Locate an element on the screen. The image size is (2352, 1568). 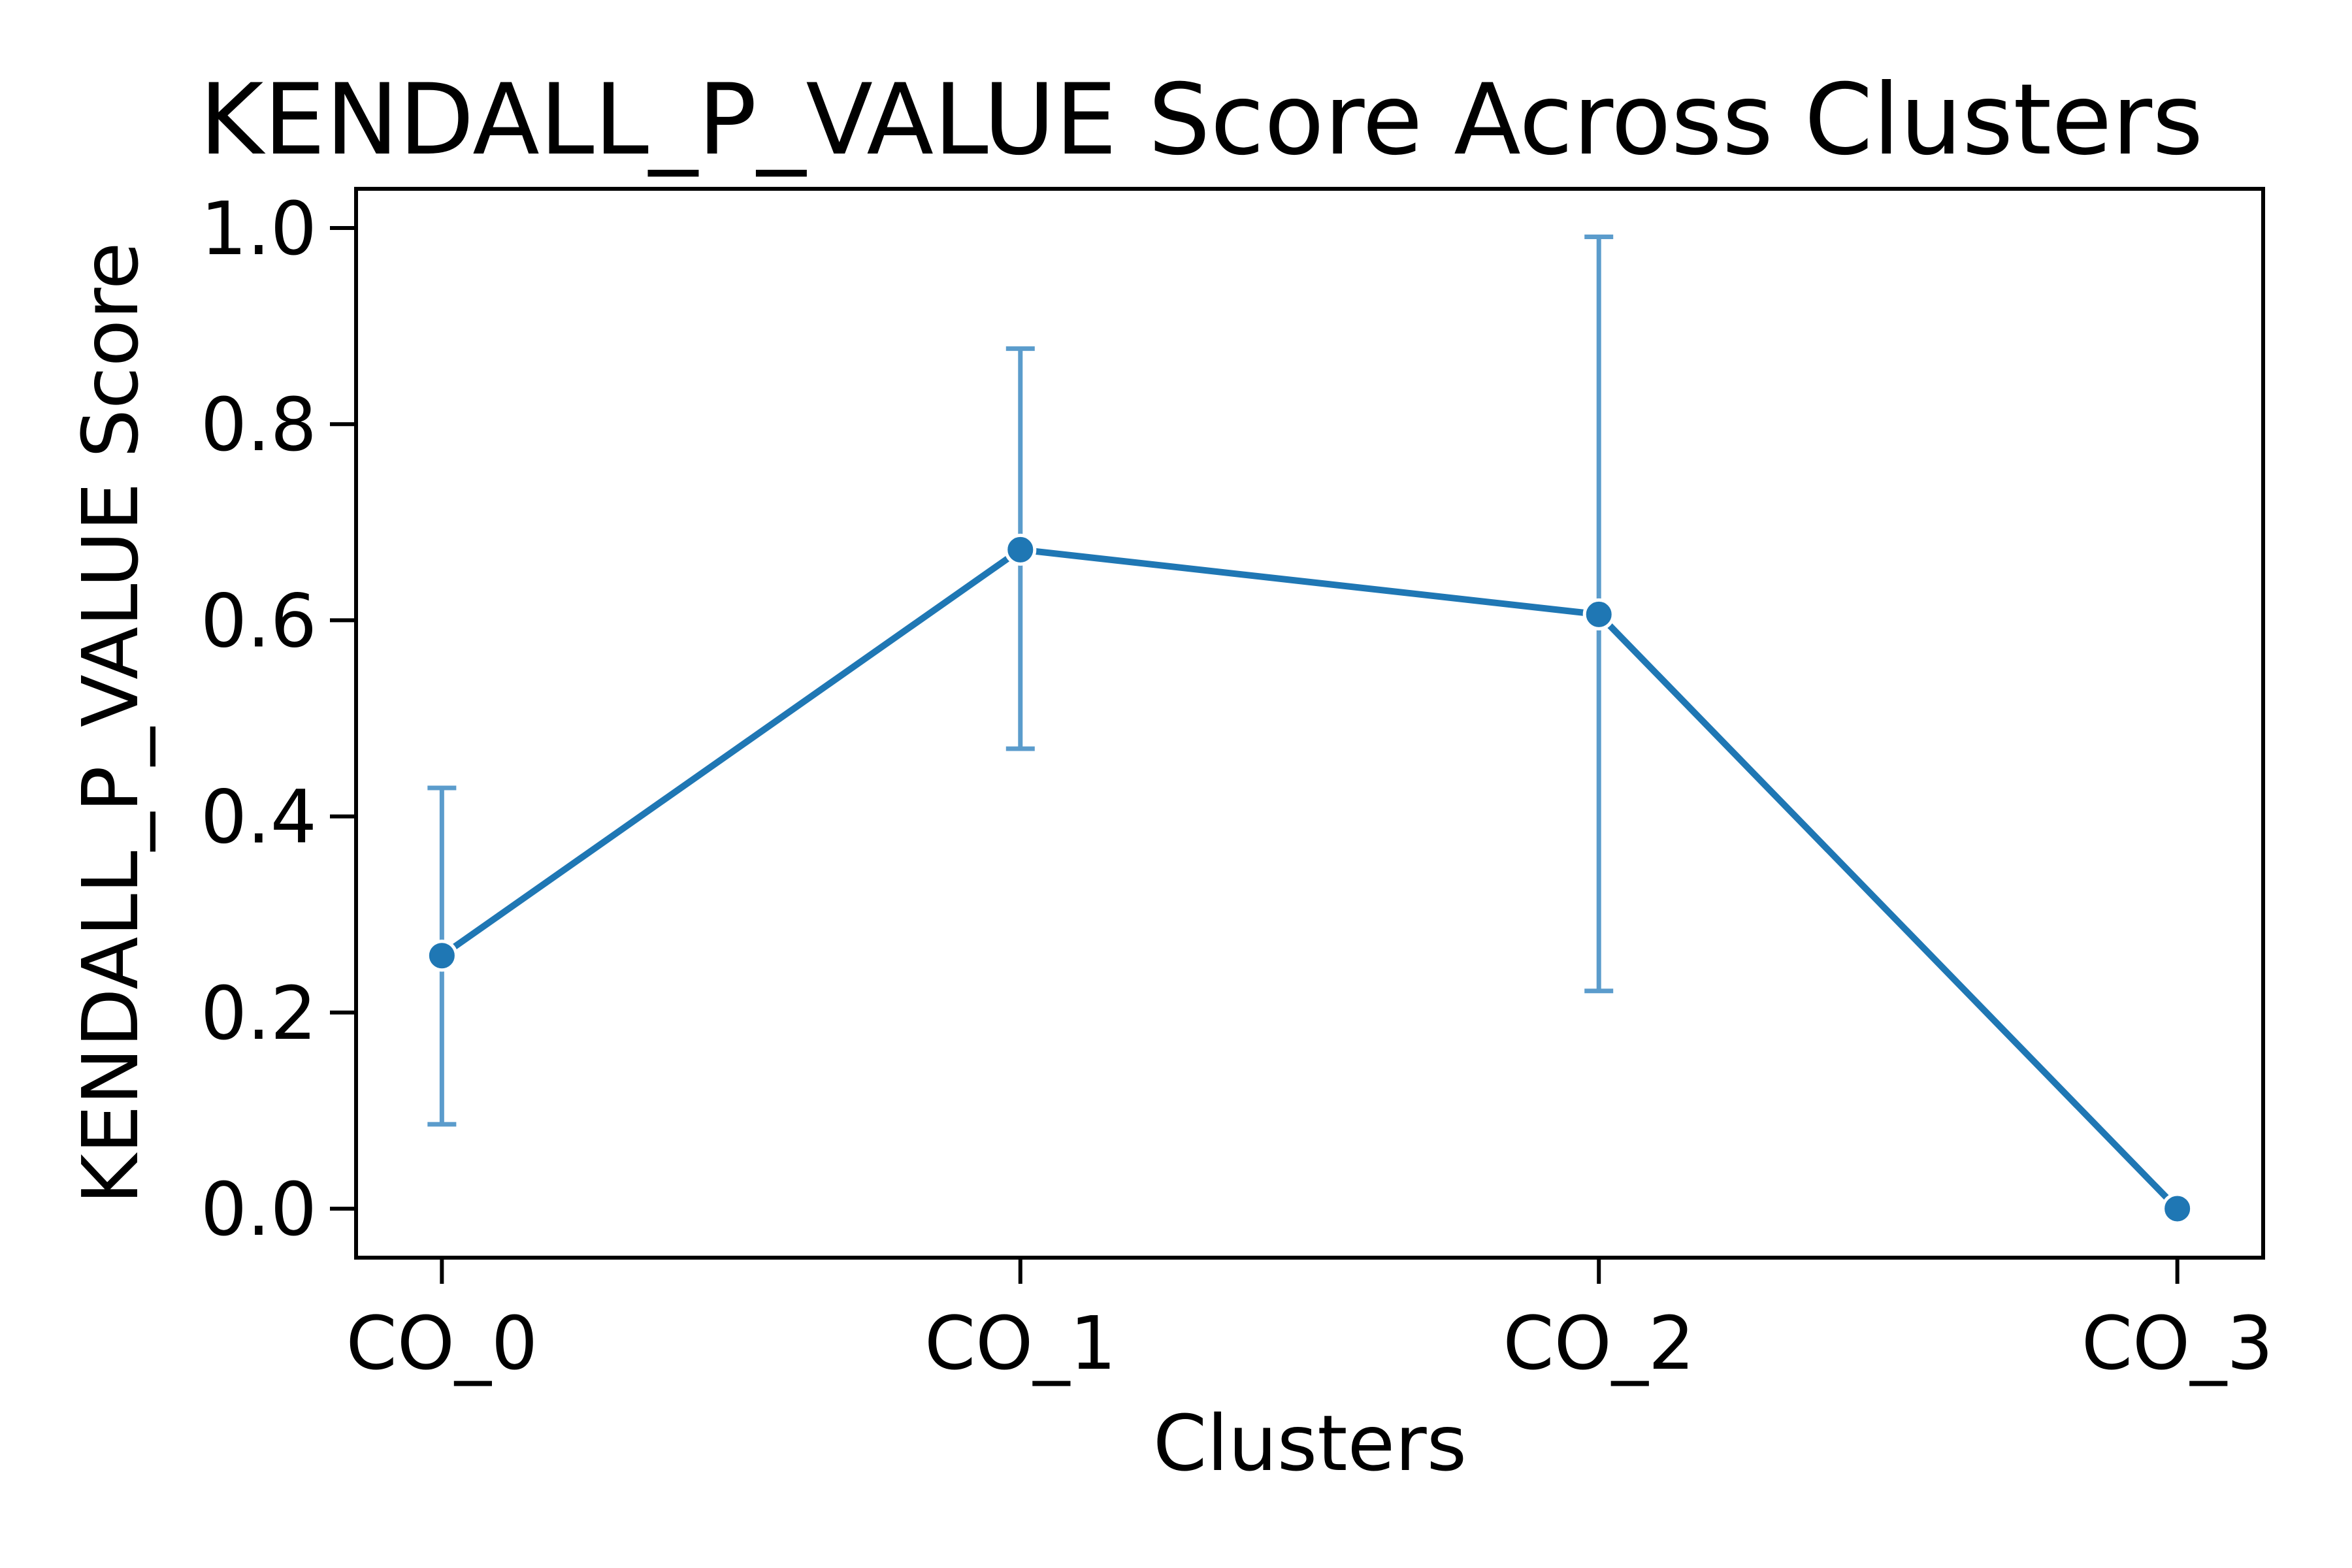
y-tick-label: 1.0 is located at coordinates (259, 229).